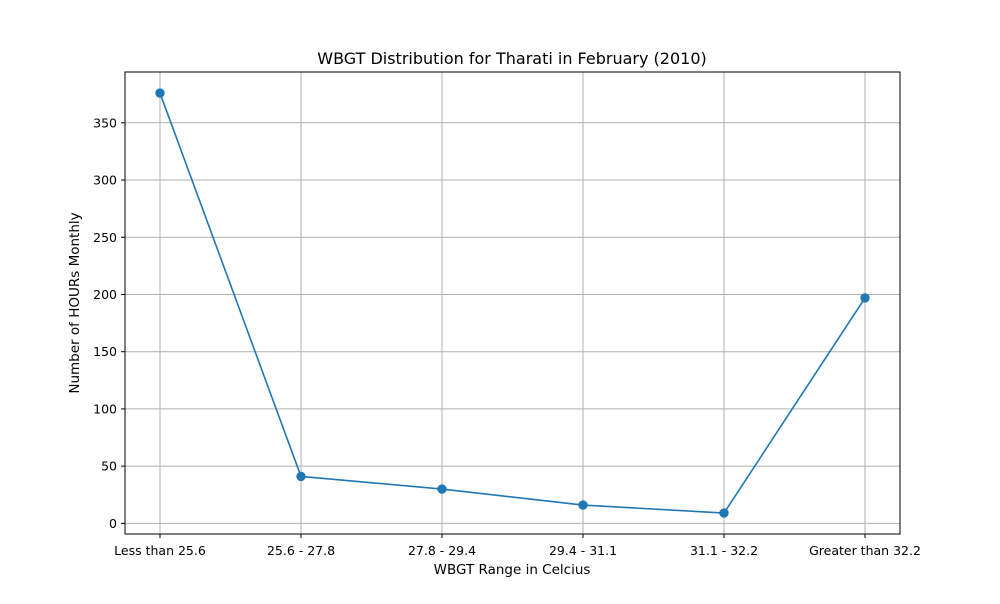 This screenshot has width=1000, height=604. What do you see at coordinates (160, 550) in the screenshot?
I see `x-tick-label: Less than 25.6` at bounding box center [160, 550].